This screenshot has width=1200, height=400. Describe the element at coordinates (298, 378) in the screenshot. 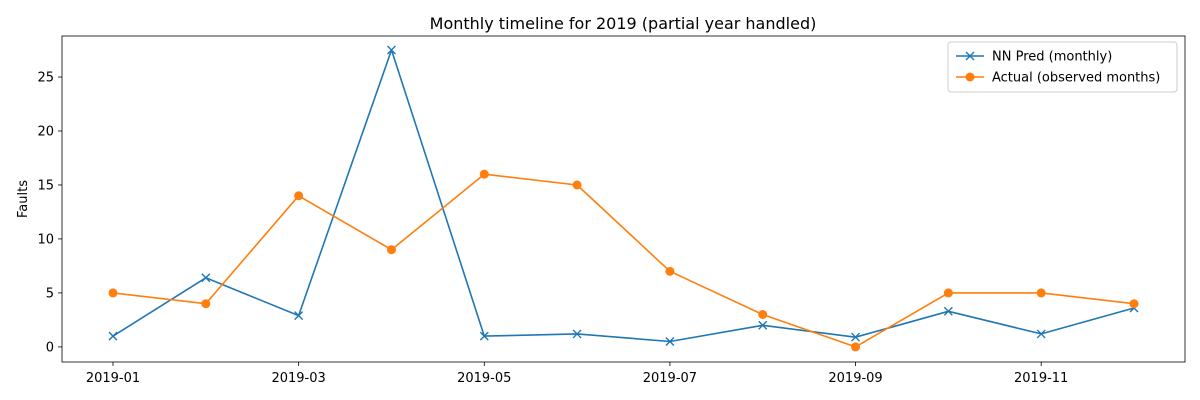

I see `x-tick-label: 2019-03` at that location.